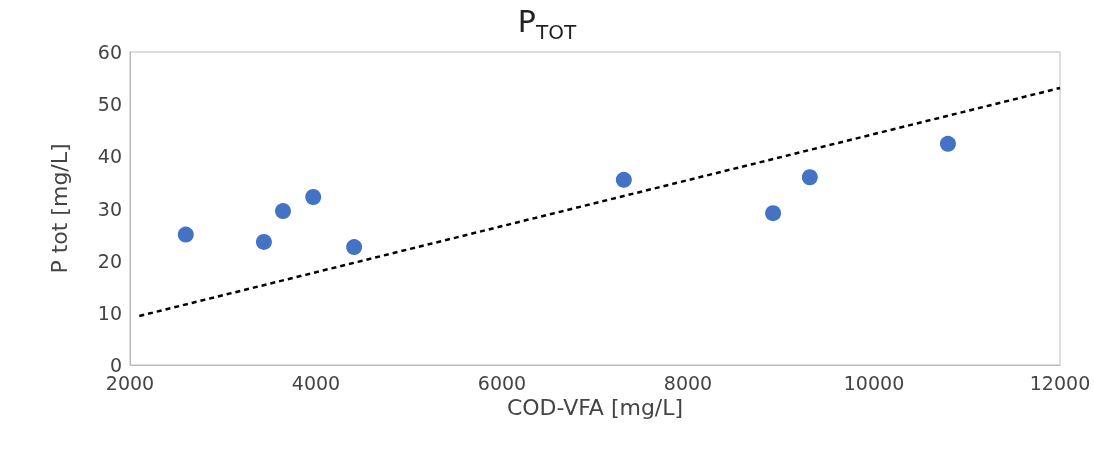 Image resolution: width=1094 pixels, height=458 pixels. I want to click on y-tick-label: 10, so click(109, 312).